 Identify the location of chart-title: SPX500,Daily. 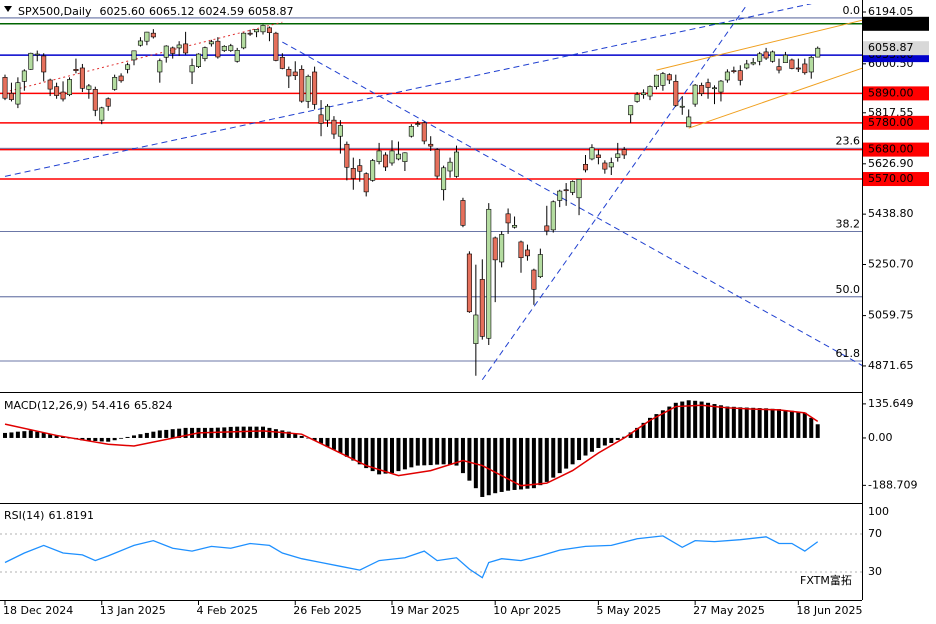
(55, 11).